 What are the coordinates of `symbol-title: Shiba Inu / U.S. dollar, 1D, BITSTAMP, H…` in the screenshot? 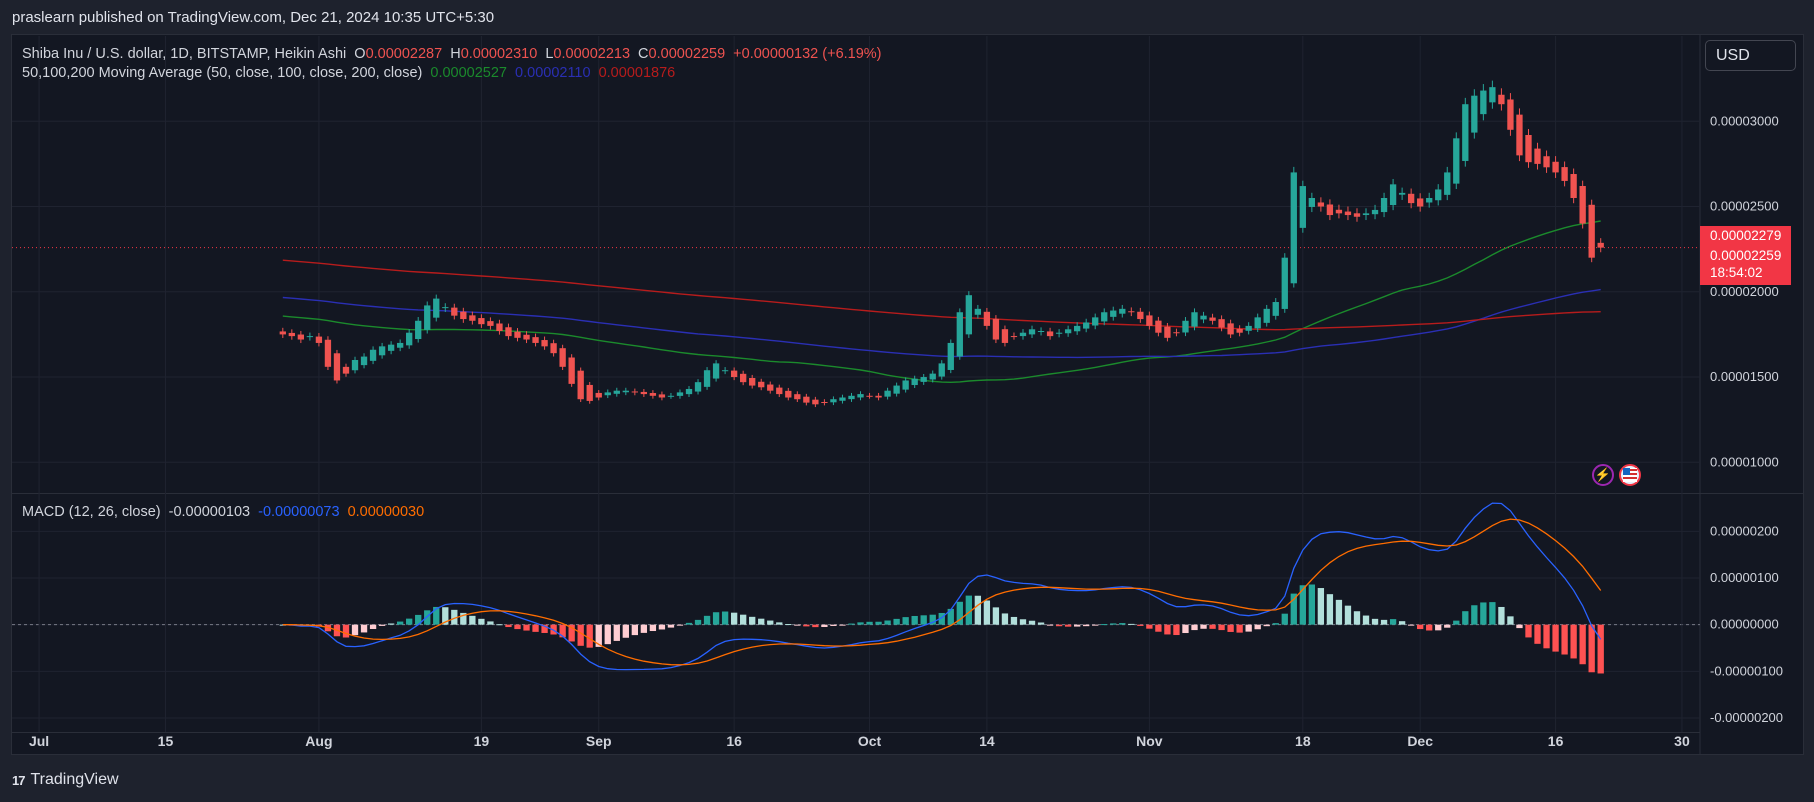 It's located at (184, 54).